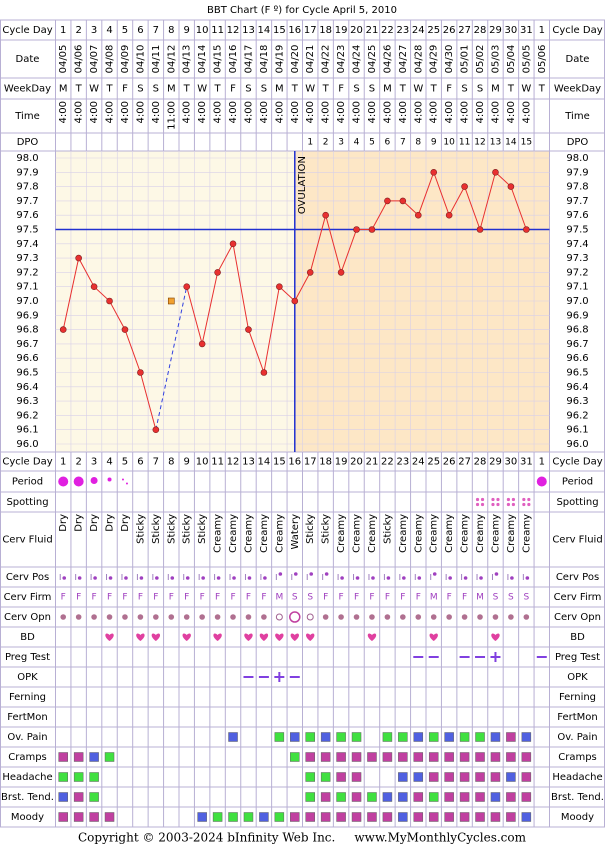 This screenshot has height=847, width=605. I want to click on cycle-day: 3, so click(94, 30).